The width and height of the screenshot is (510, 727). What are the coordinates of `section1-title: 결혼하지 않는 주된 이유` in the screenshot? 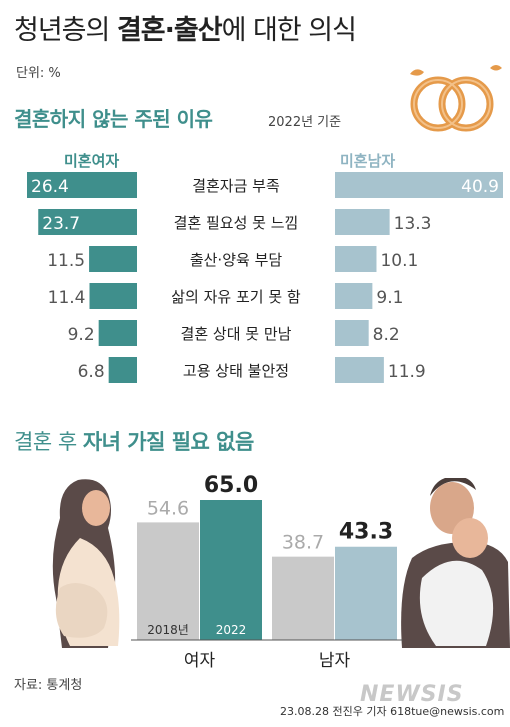 It's located at (113, 119).